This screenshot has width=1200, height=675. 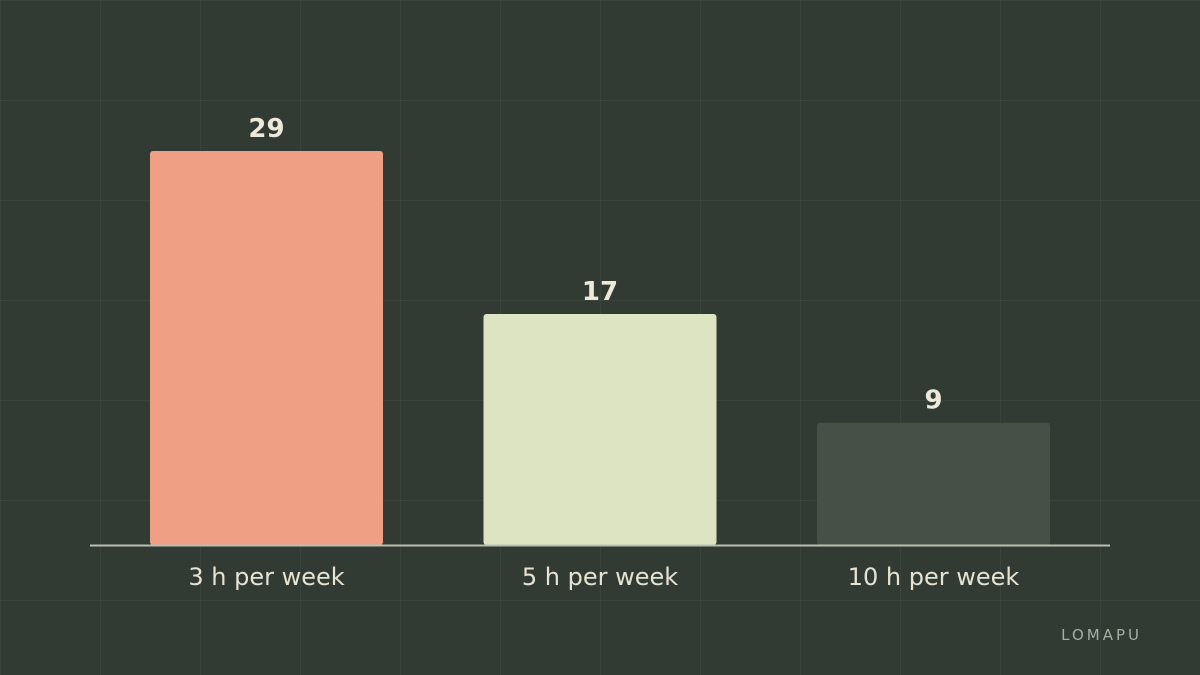 What do you see at coordinates (266, 129) in the screenshot?
I see `data-label-1: 29` at bounding box center [266, 129].